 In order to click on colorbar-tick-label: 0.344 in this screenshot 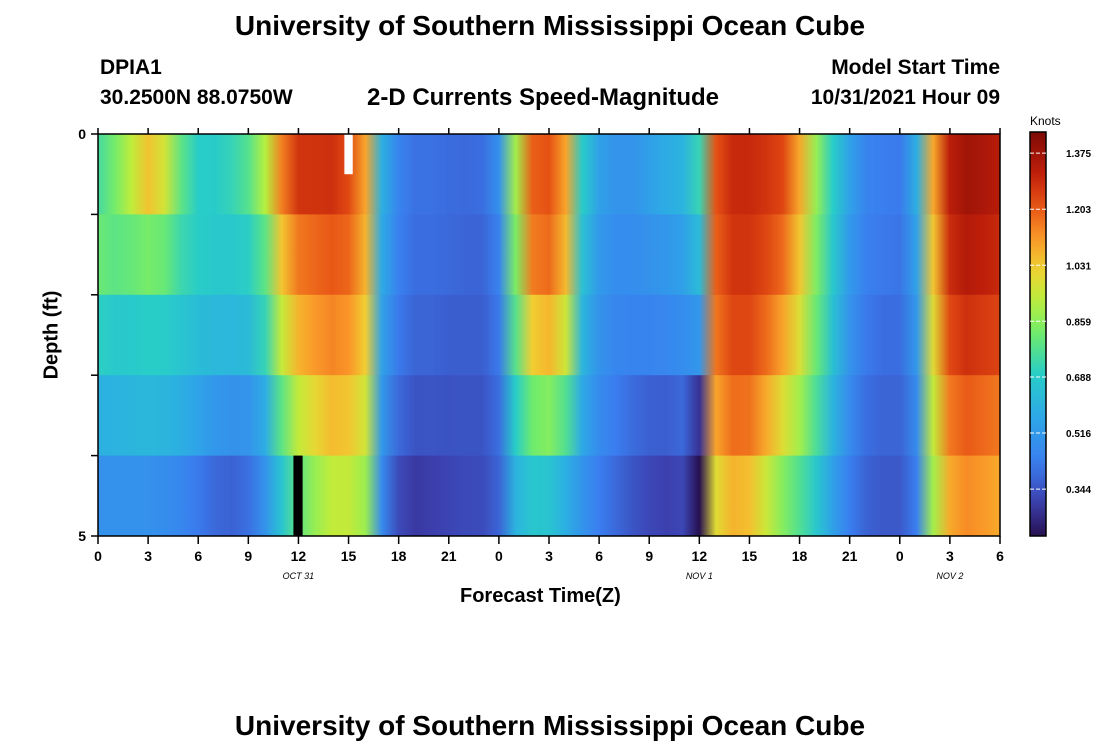, I will do `click(1078, 490)`.